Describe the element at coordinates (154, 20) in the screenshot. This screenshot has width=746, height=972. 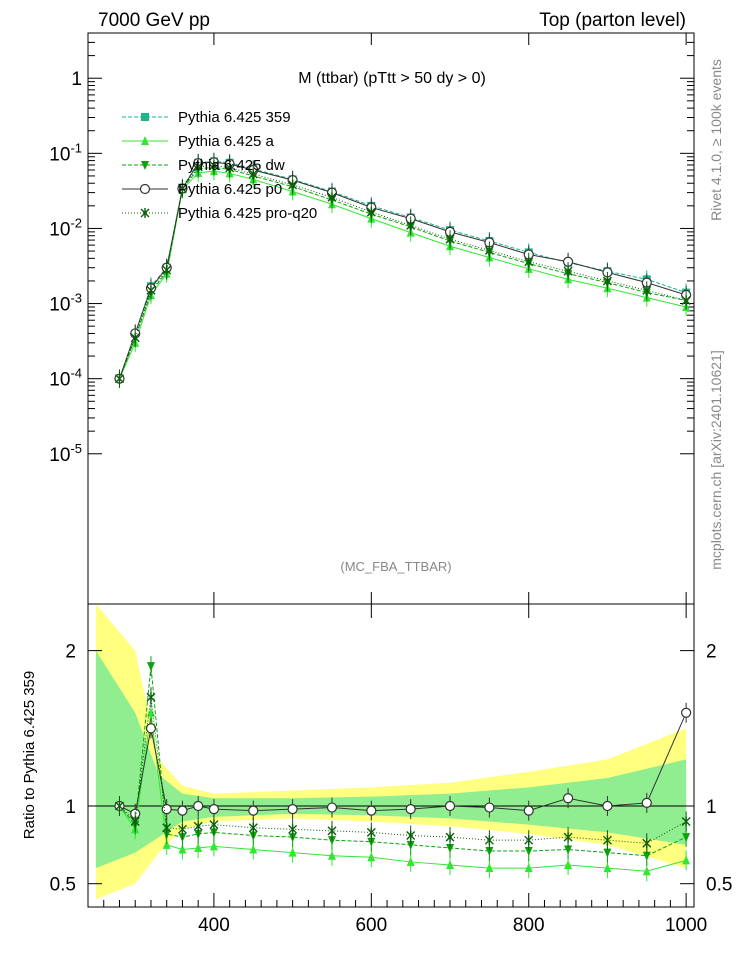
I see `header-left: 7000 GeV pp` at that location.